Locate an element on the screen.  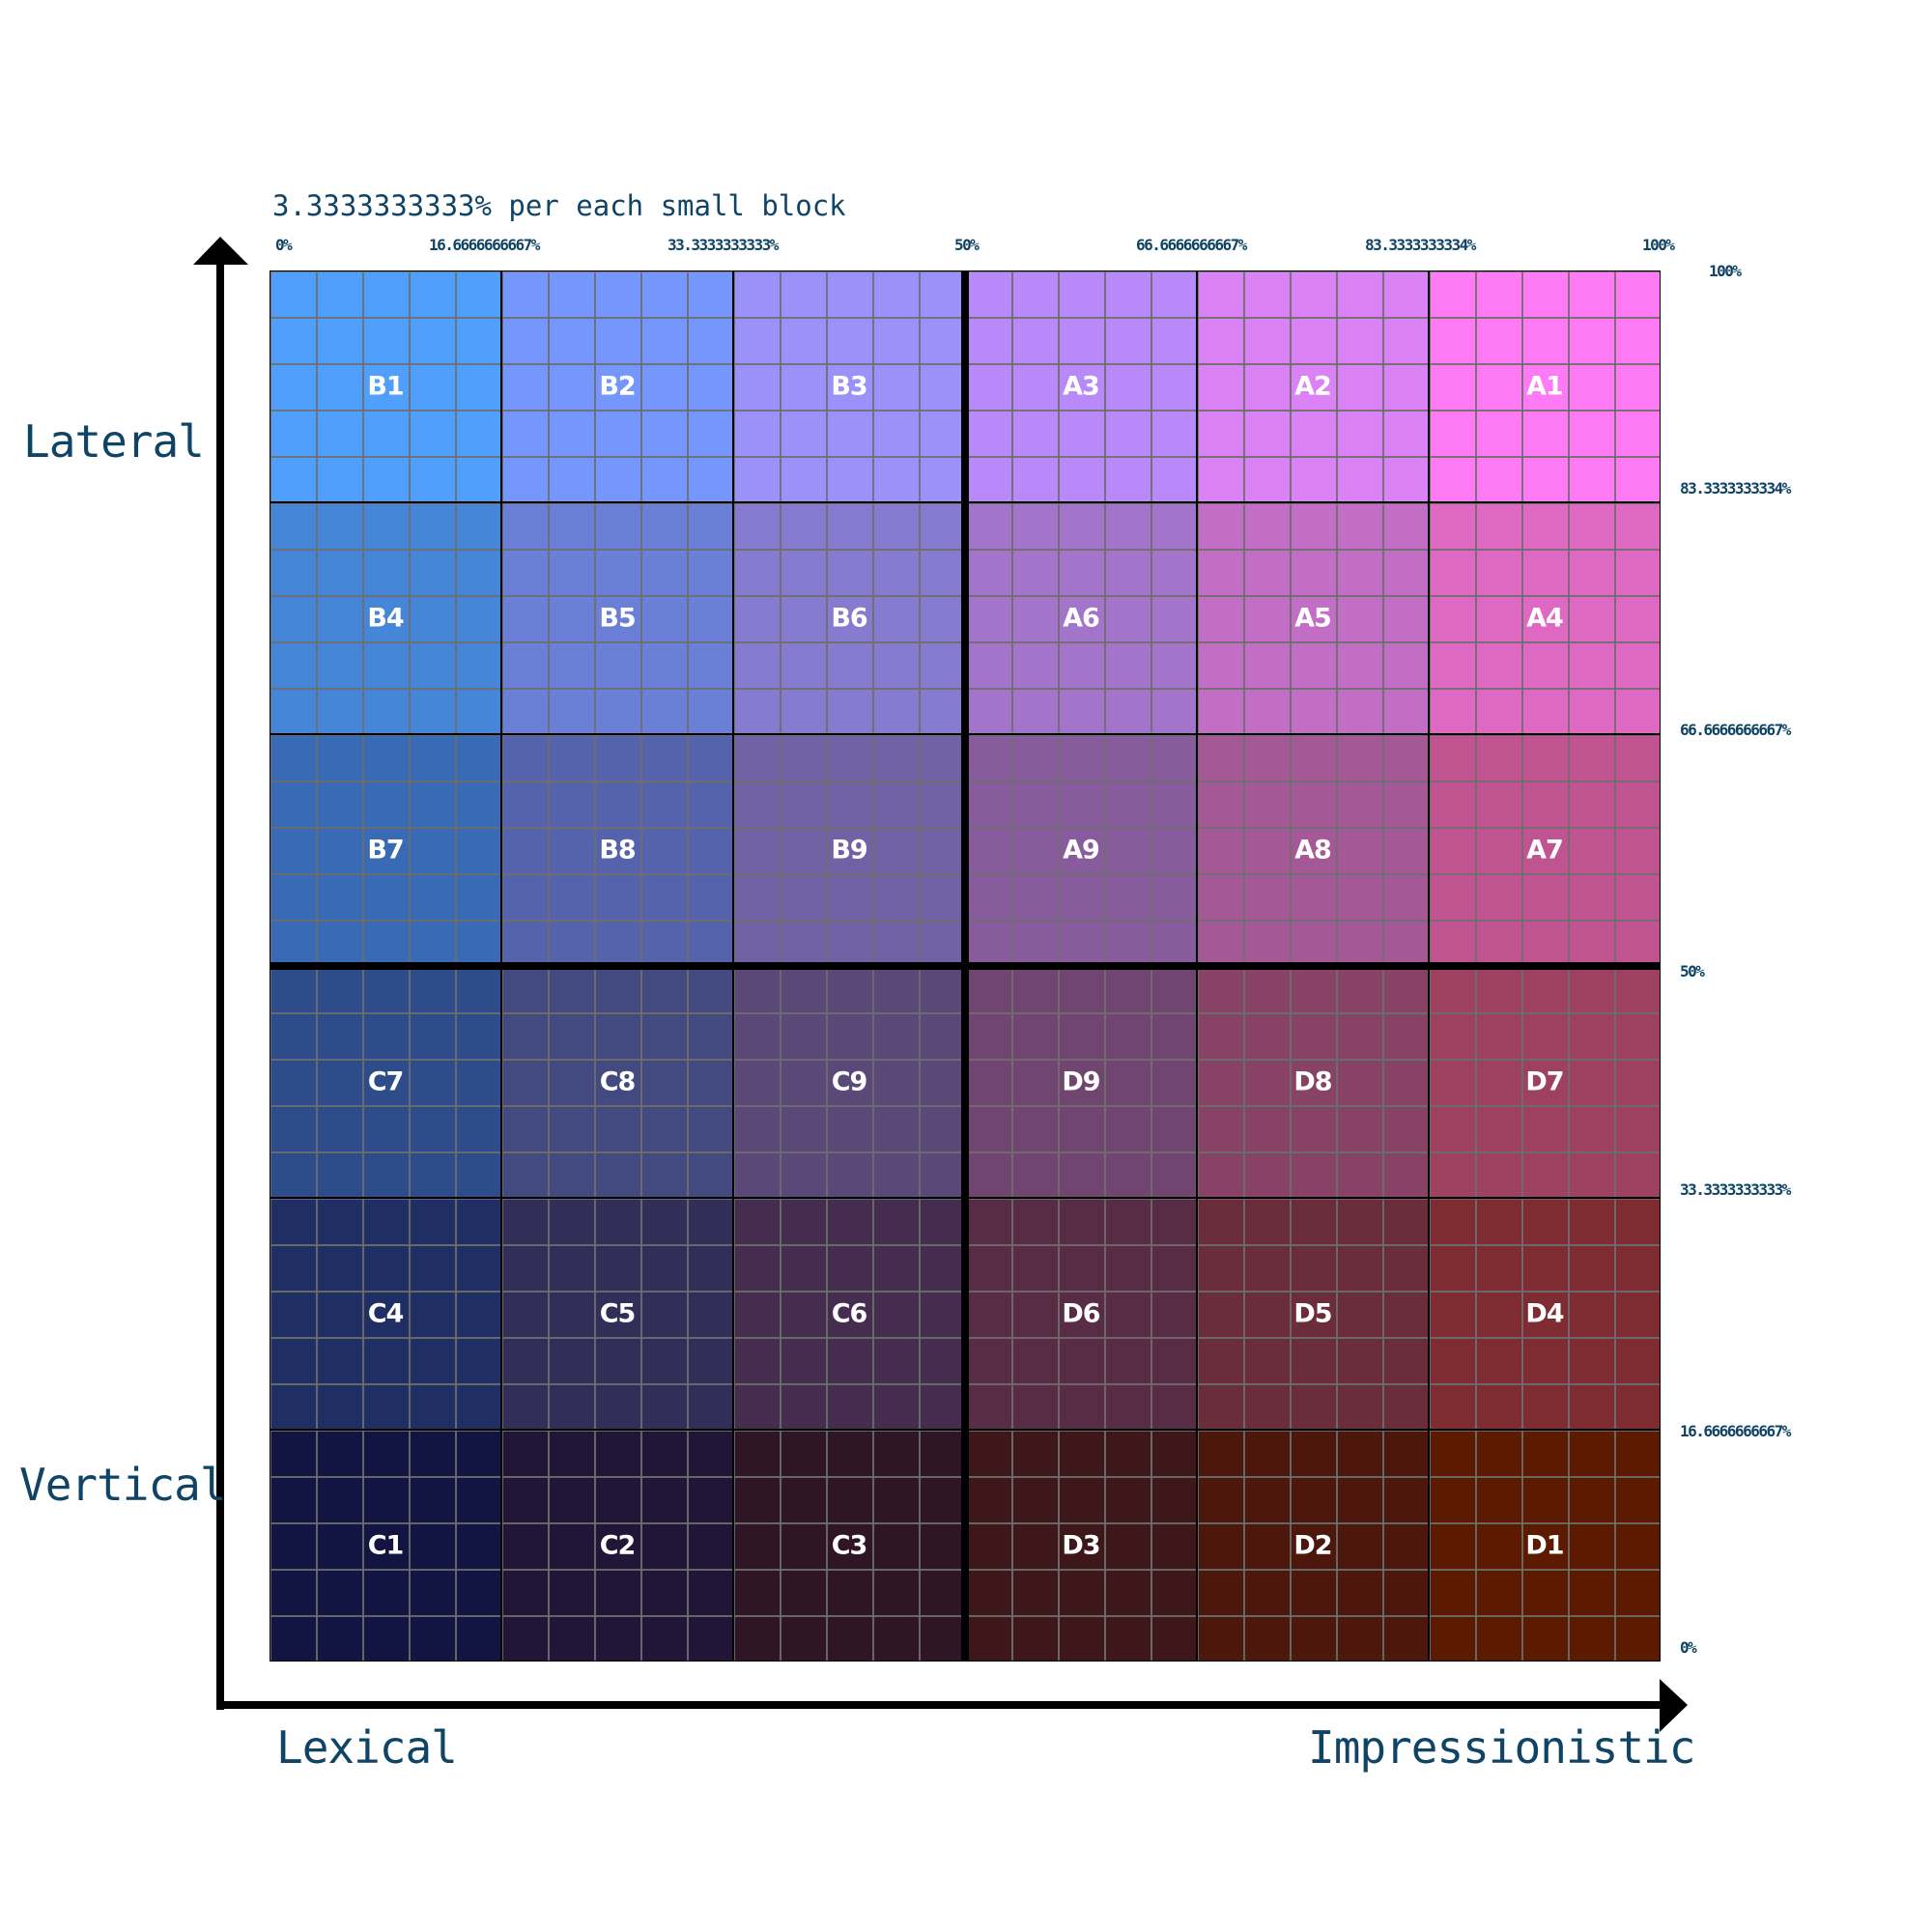
y-tick-2: 66.6666666667% is located at coordinates (1735, 730).